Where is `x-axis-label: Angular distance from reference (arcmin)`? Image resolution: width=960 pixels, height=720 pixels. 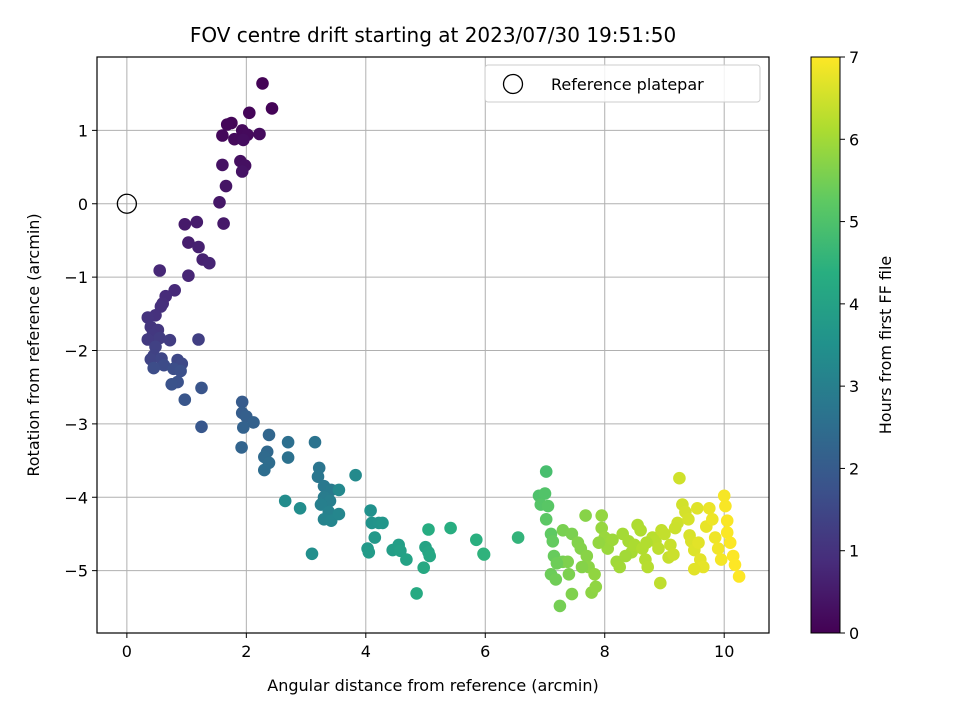 x-axis-label: Angular distance from reference (arcmin) is located at coordinates (432, 685).